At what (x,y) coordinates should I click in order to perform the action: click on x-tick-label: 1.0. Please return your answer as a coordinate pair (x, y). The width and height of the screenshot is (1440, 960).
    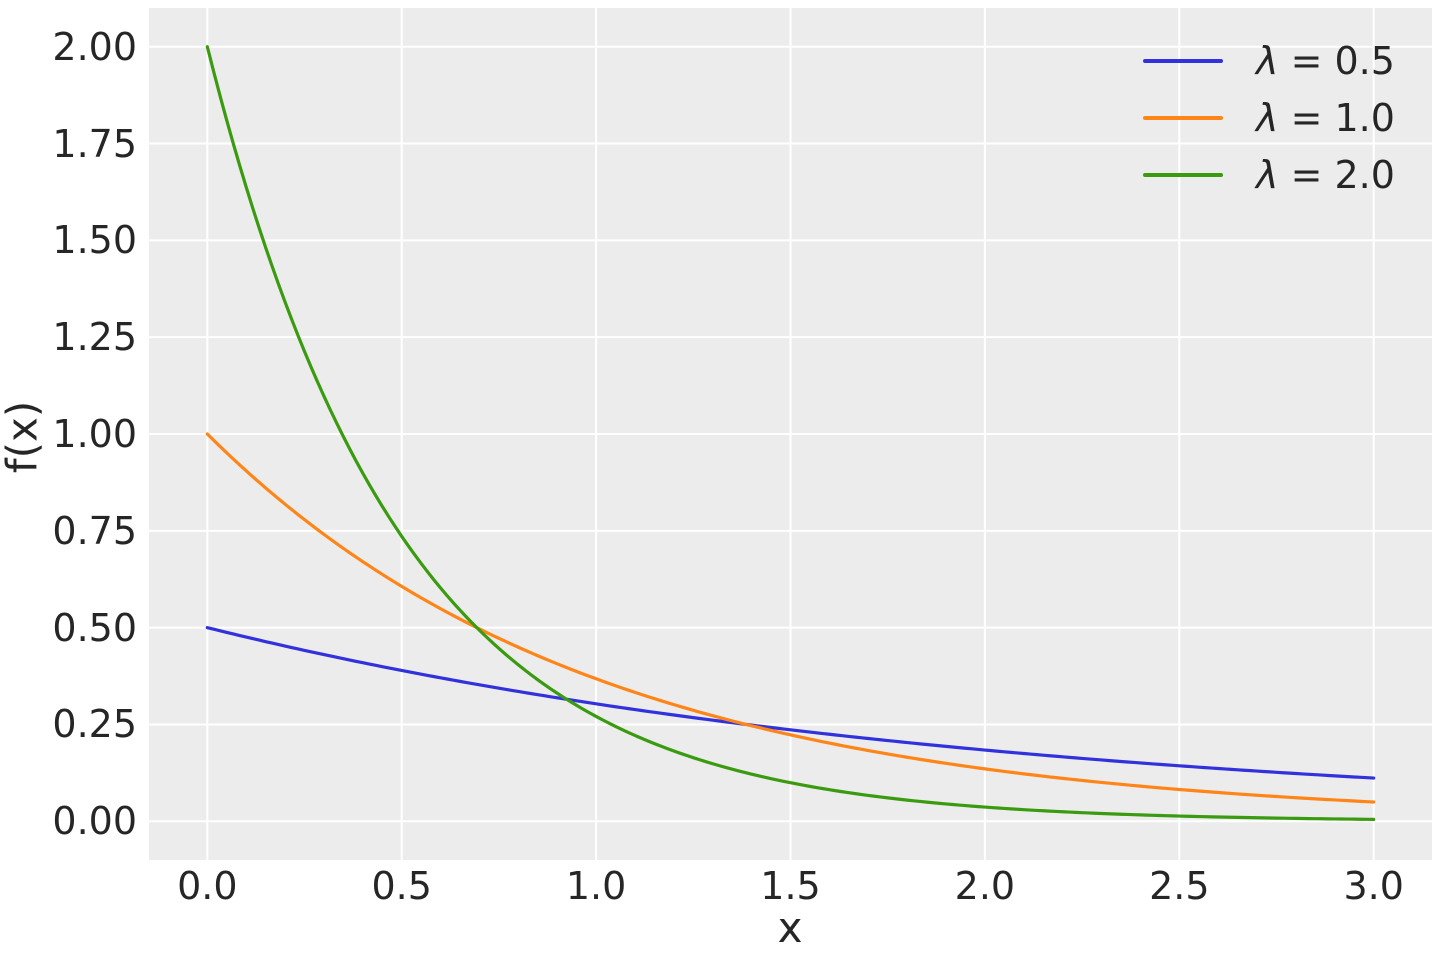
    Looking at the image, I should click on (596, 886).